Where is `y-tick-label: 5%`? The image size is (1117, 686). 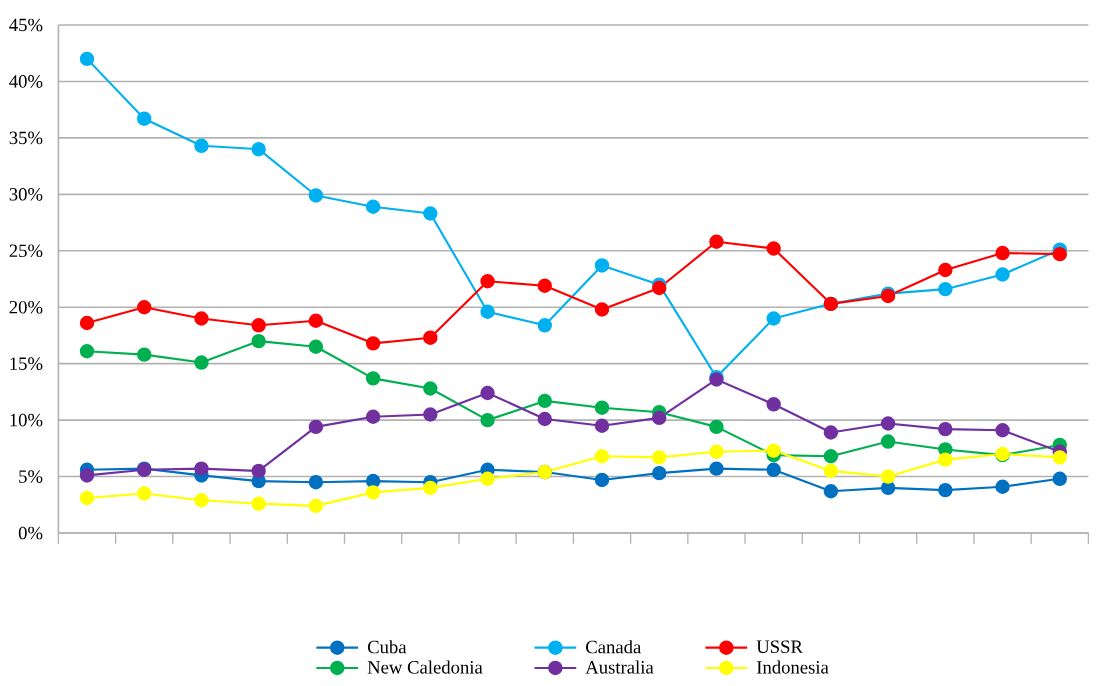
y-tick-label: 5% is located at coordinates (31, 476).